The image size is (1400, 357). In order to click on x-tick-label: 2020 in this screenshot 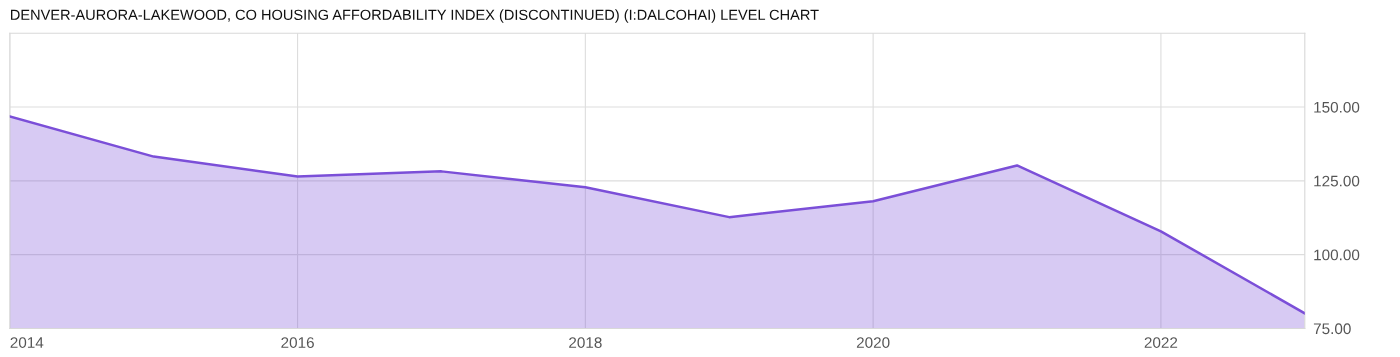, I will do `click(873, 342)`.